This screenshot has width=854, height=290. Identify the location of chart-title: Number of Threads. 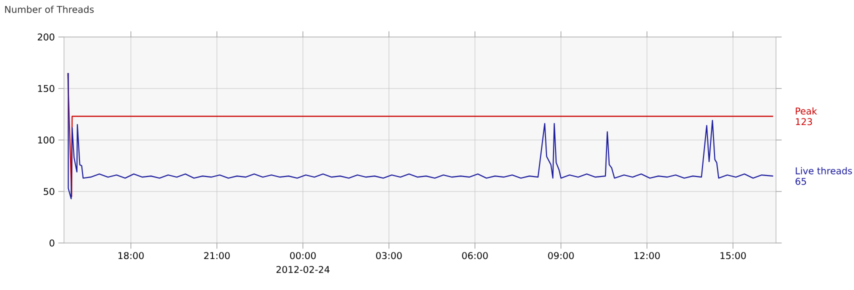
(49, 9).